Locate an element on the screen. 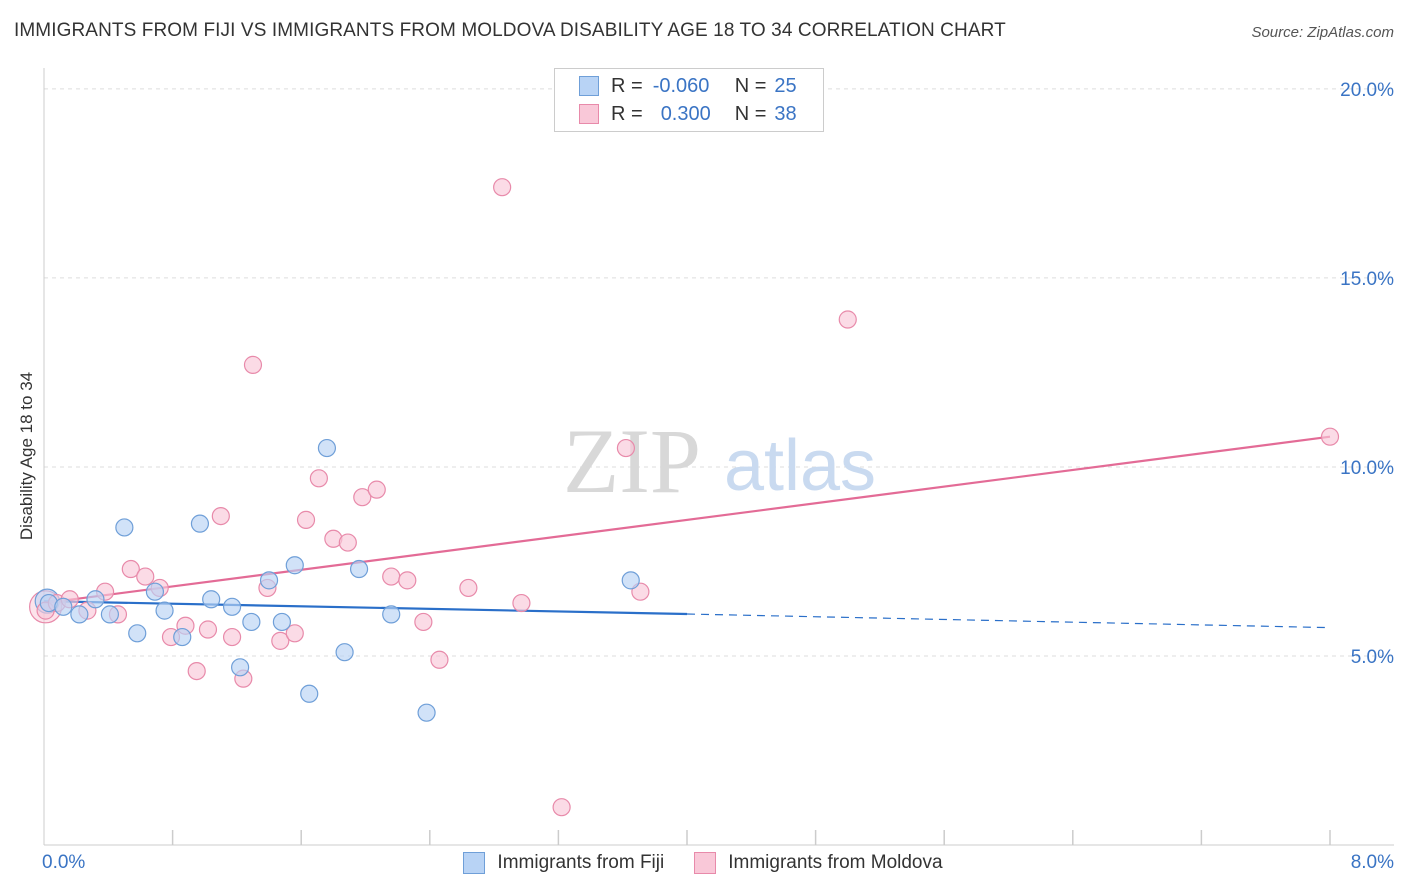 The height and width of the screenshot is (892, 1406). fiji-r-label: R = is located at coordinates (627, 85).